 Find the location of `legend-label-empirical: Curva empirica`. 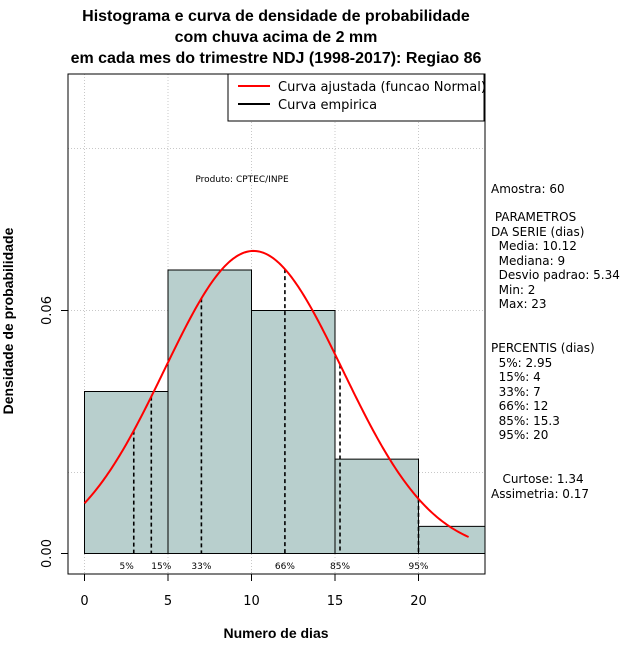

legend-label-empirical: Curva empirica is located at coordinates (327, 105).